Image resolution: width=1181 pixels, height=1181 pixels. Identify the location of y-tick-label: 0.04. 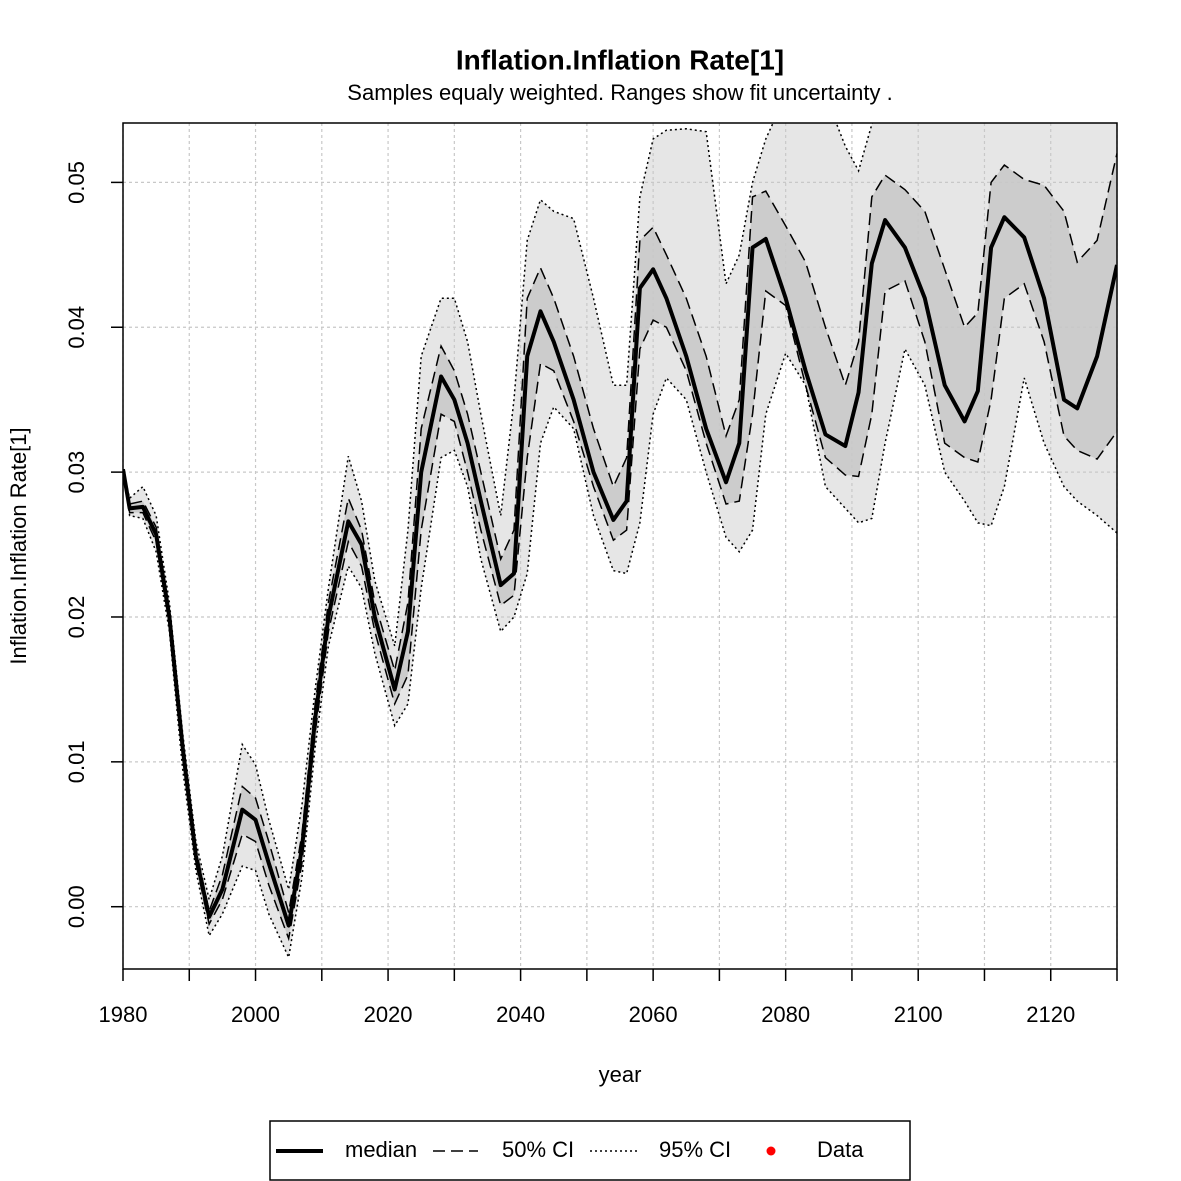
(76, 327).